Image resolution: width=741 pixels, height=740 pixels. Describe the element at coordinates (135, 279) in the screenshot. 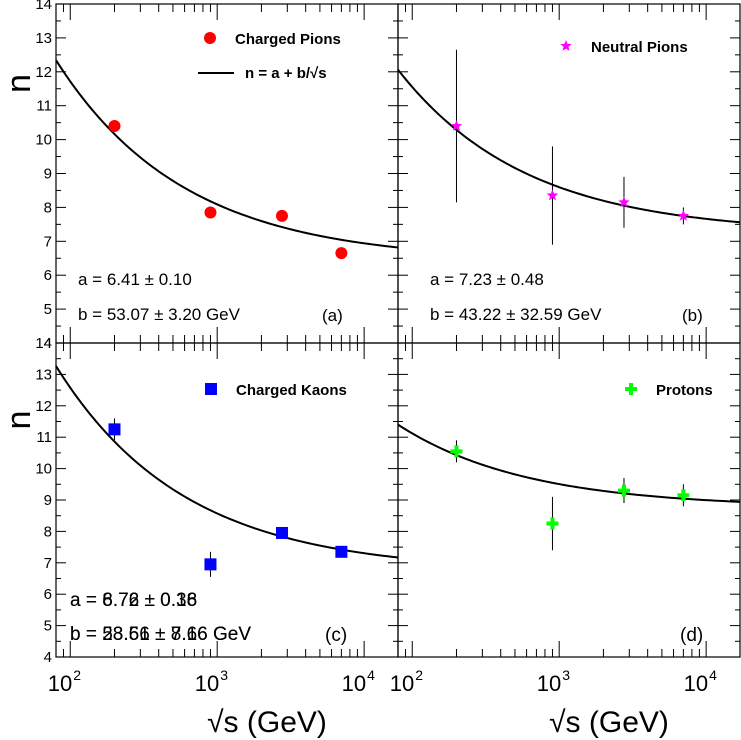

I see `fit-param-a: a = 6.41 ± 0.10` at that location.